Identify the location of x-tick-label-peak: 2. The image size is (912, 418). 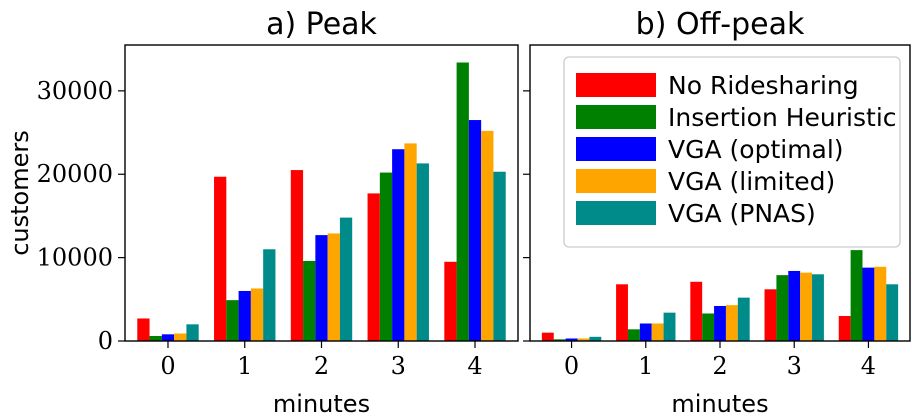
(321, 366).